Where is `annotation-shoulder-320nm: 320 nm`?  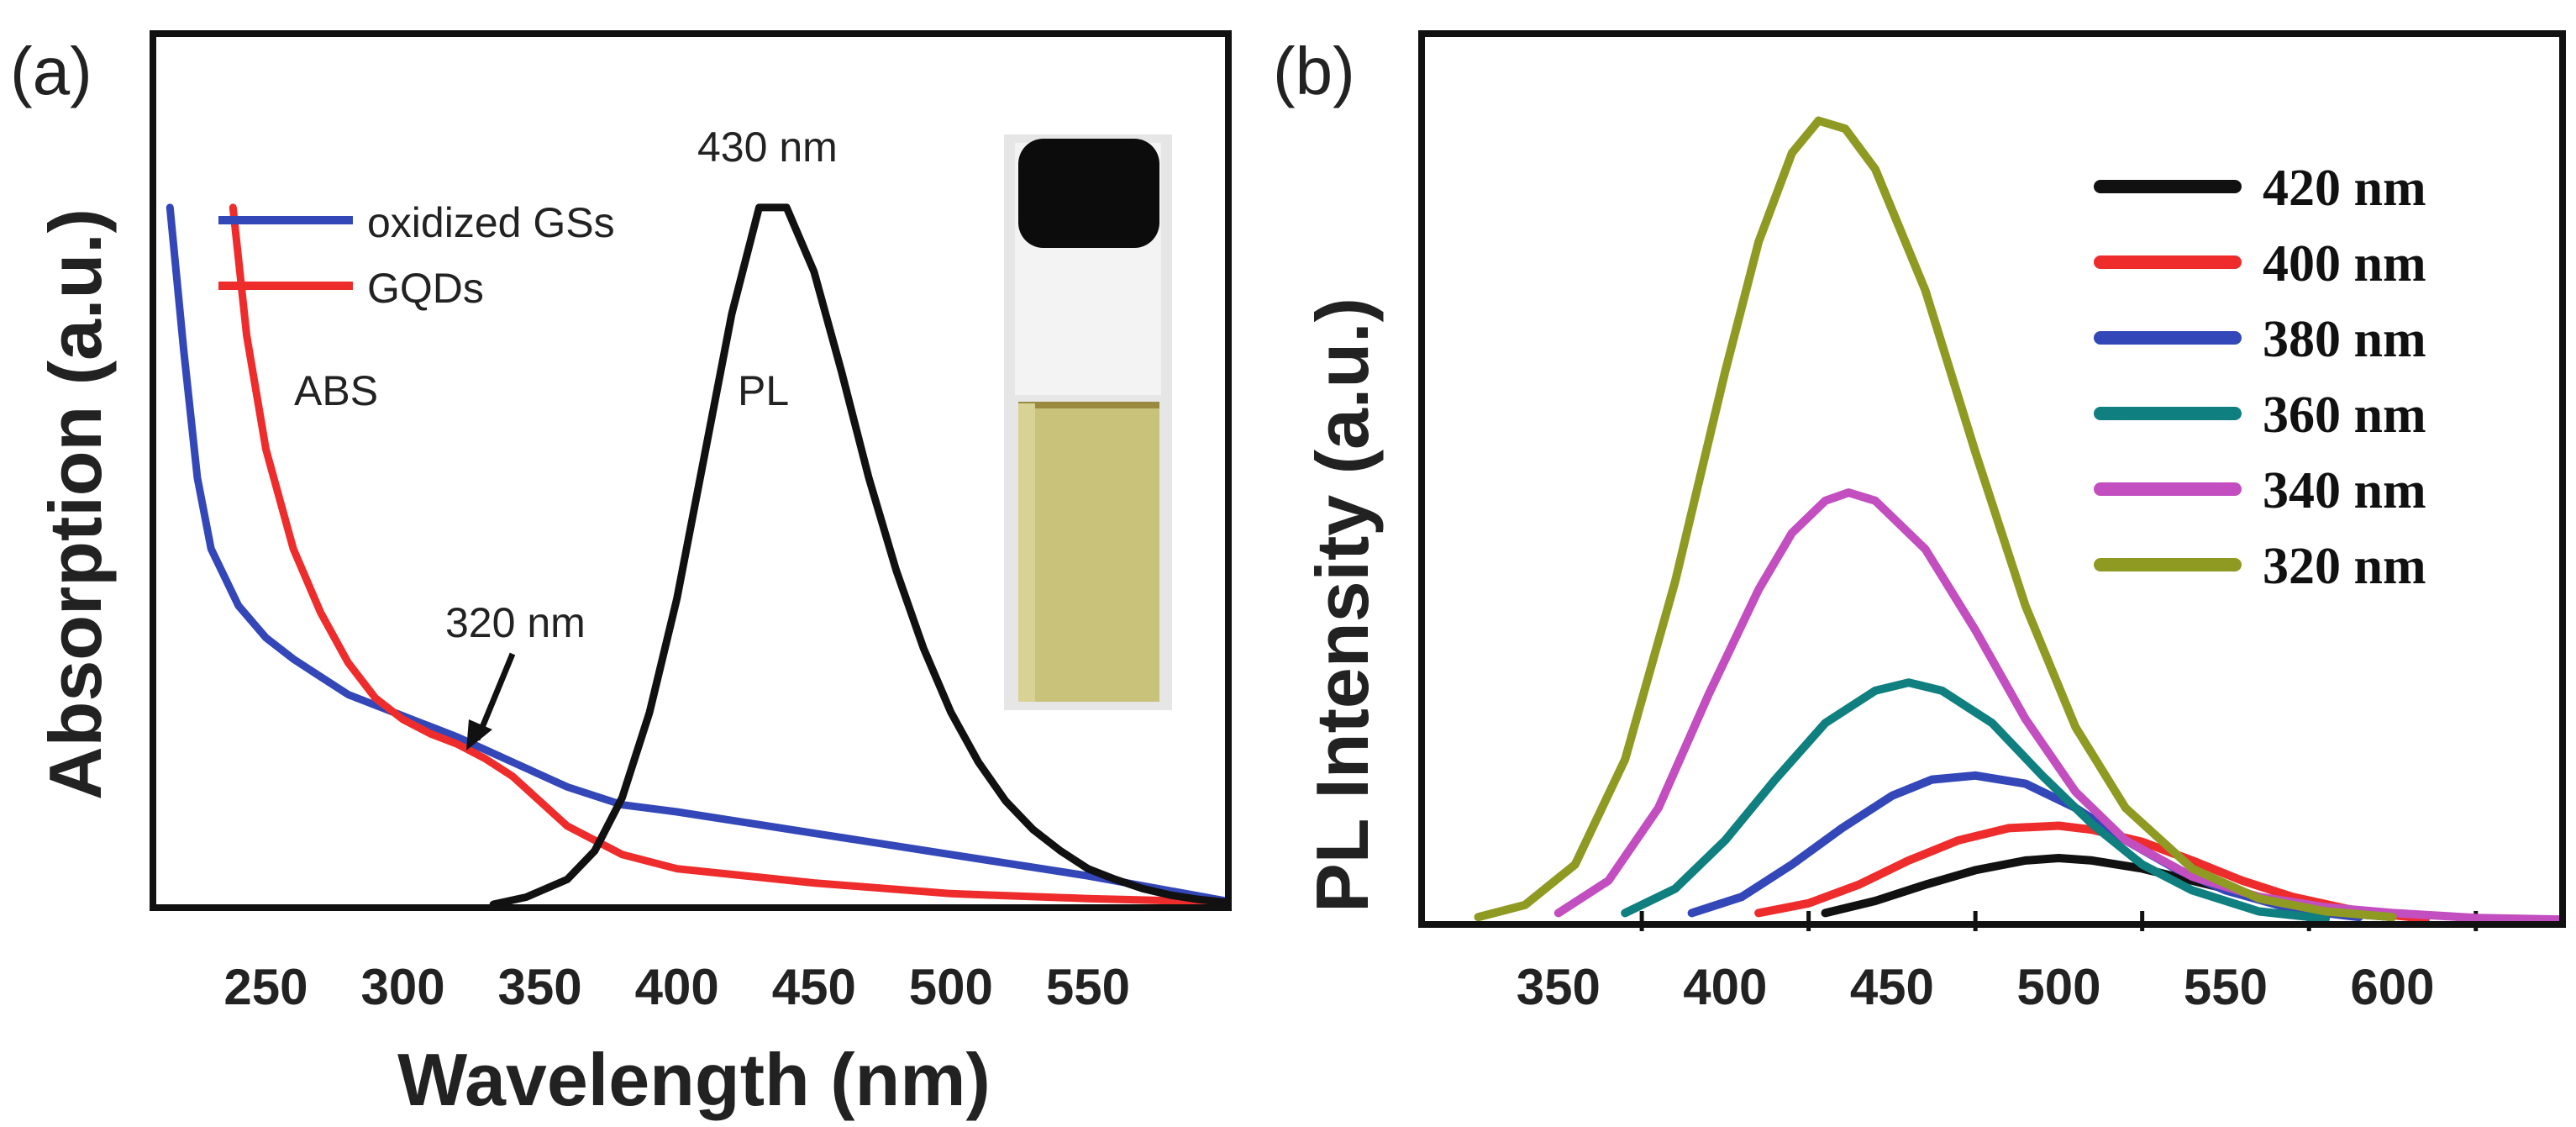
annotation-shoulder-320nm: 320 nm is located at coordinates (515, 623).